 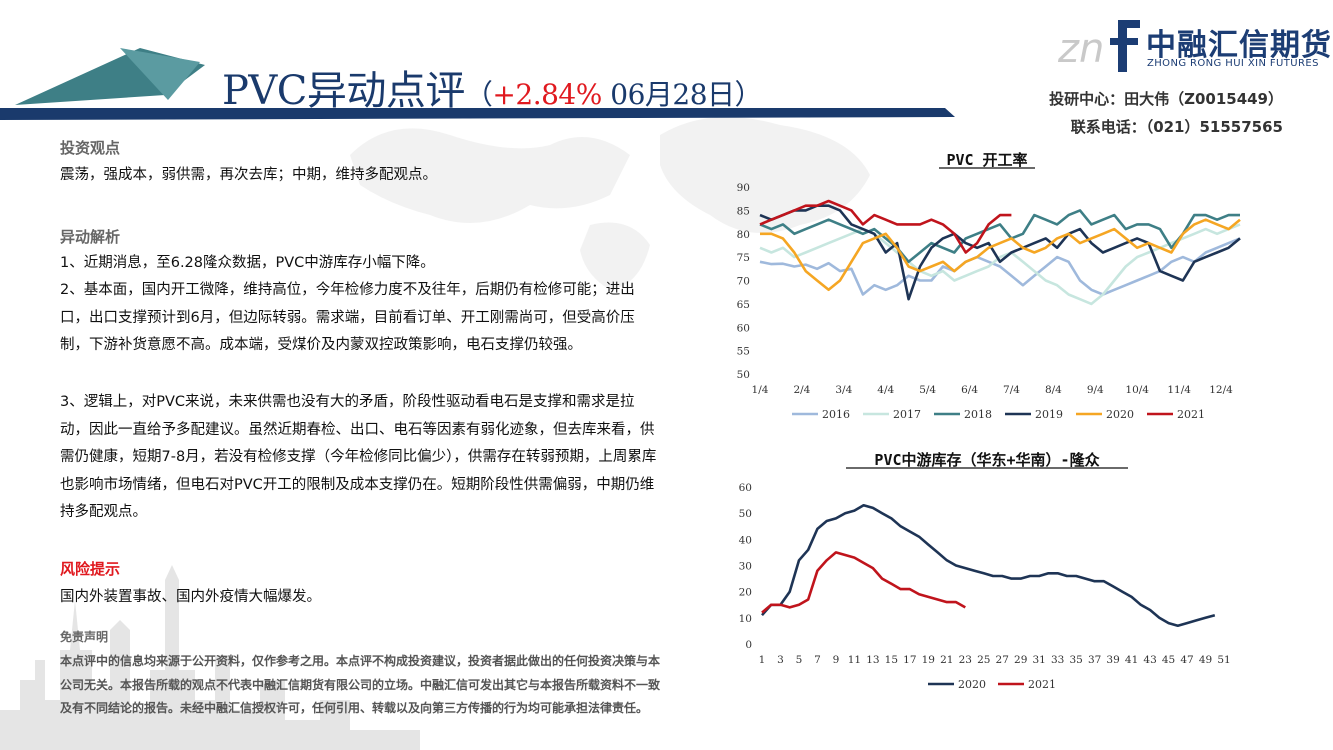 What do you see at coordinates (1075, 660) in the screenshot?
I see `x-tick-label: 35` at bounding box center [1075, 660].